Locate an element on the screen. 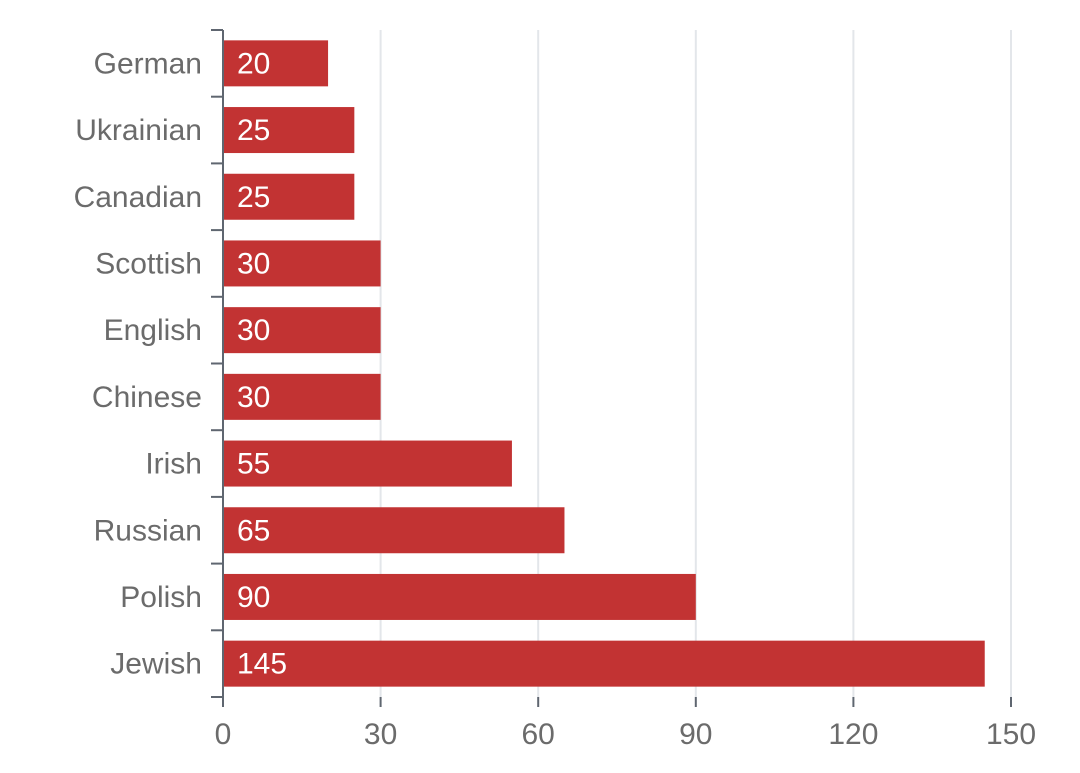 The image size is (1080, 773). x-tick-label: 120 is located at coordinates (853, 734).